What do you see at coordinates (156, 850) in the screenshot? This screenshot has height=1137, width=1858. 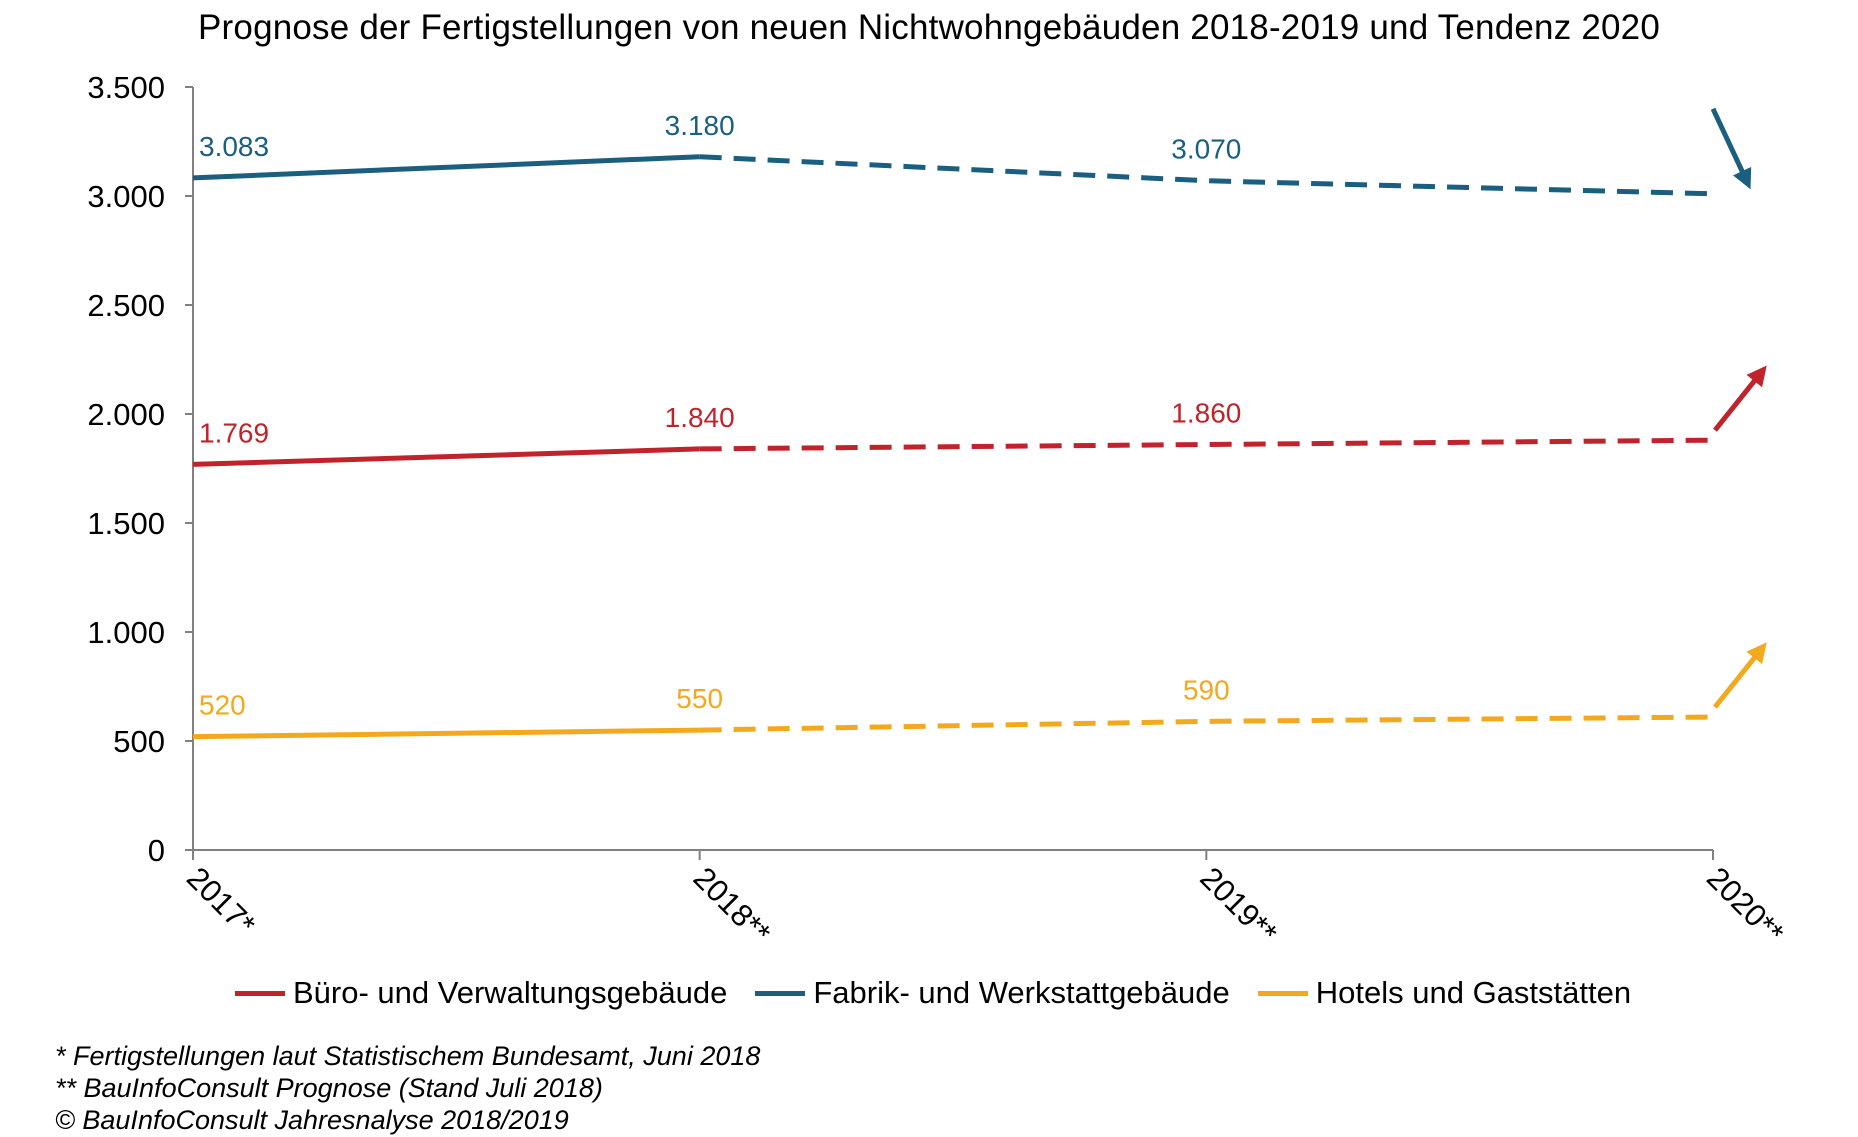 I see `y-tick-label: 0` at bounding box center [156, 850].